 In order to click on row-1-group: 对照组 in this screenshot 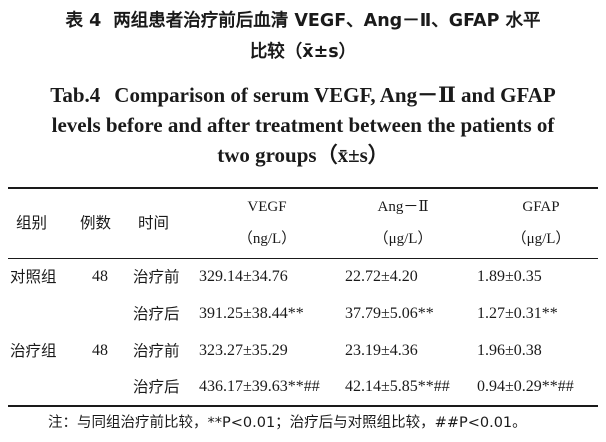, I will do `click(33, 277)`.